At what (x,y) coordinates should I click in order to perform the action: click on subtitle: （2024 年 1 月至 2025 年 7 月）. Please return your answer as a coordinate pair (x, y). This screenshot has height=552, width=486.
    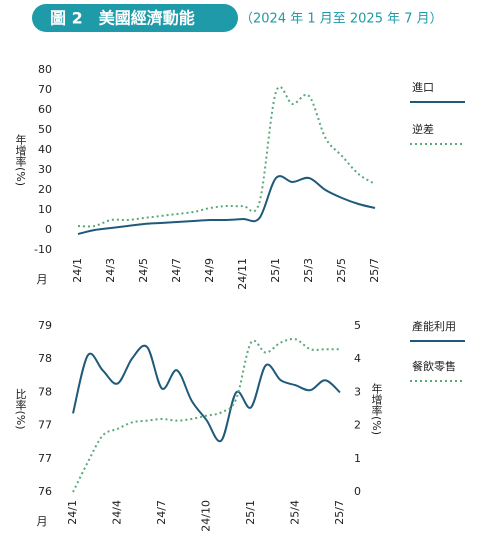
    Looking at the image, I should click on (341, 19).